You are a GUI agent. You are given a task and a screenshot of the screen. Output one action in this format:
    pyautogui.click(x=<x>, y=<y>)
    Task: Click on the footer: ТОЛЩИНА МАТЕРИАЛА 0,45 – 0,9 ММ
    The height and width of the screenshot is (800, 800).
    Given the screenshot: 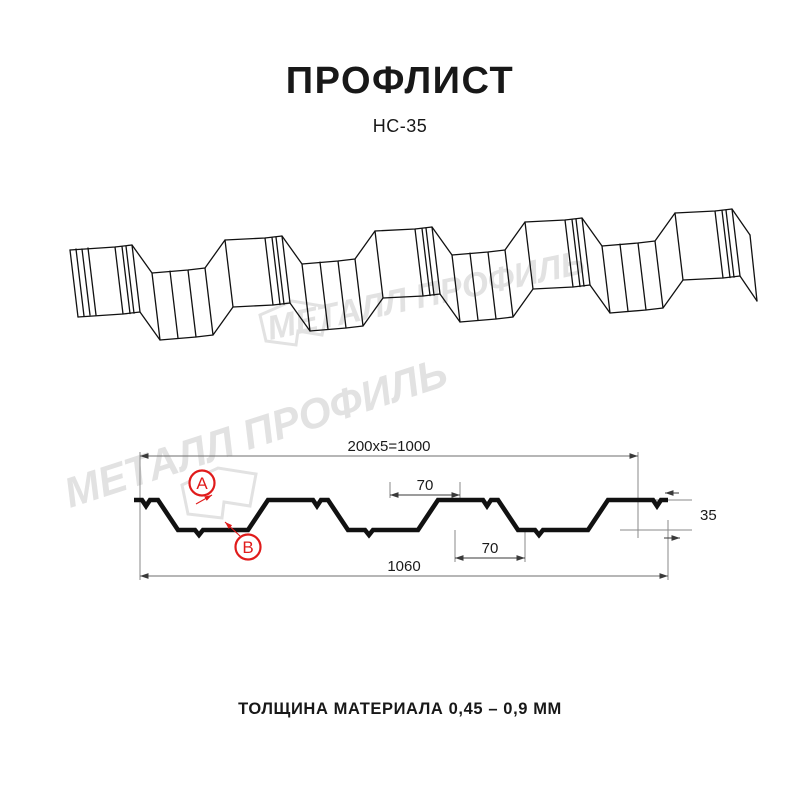 What is the action you would take?
    pyautogui.click(x=400, y=709)
    